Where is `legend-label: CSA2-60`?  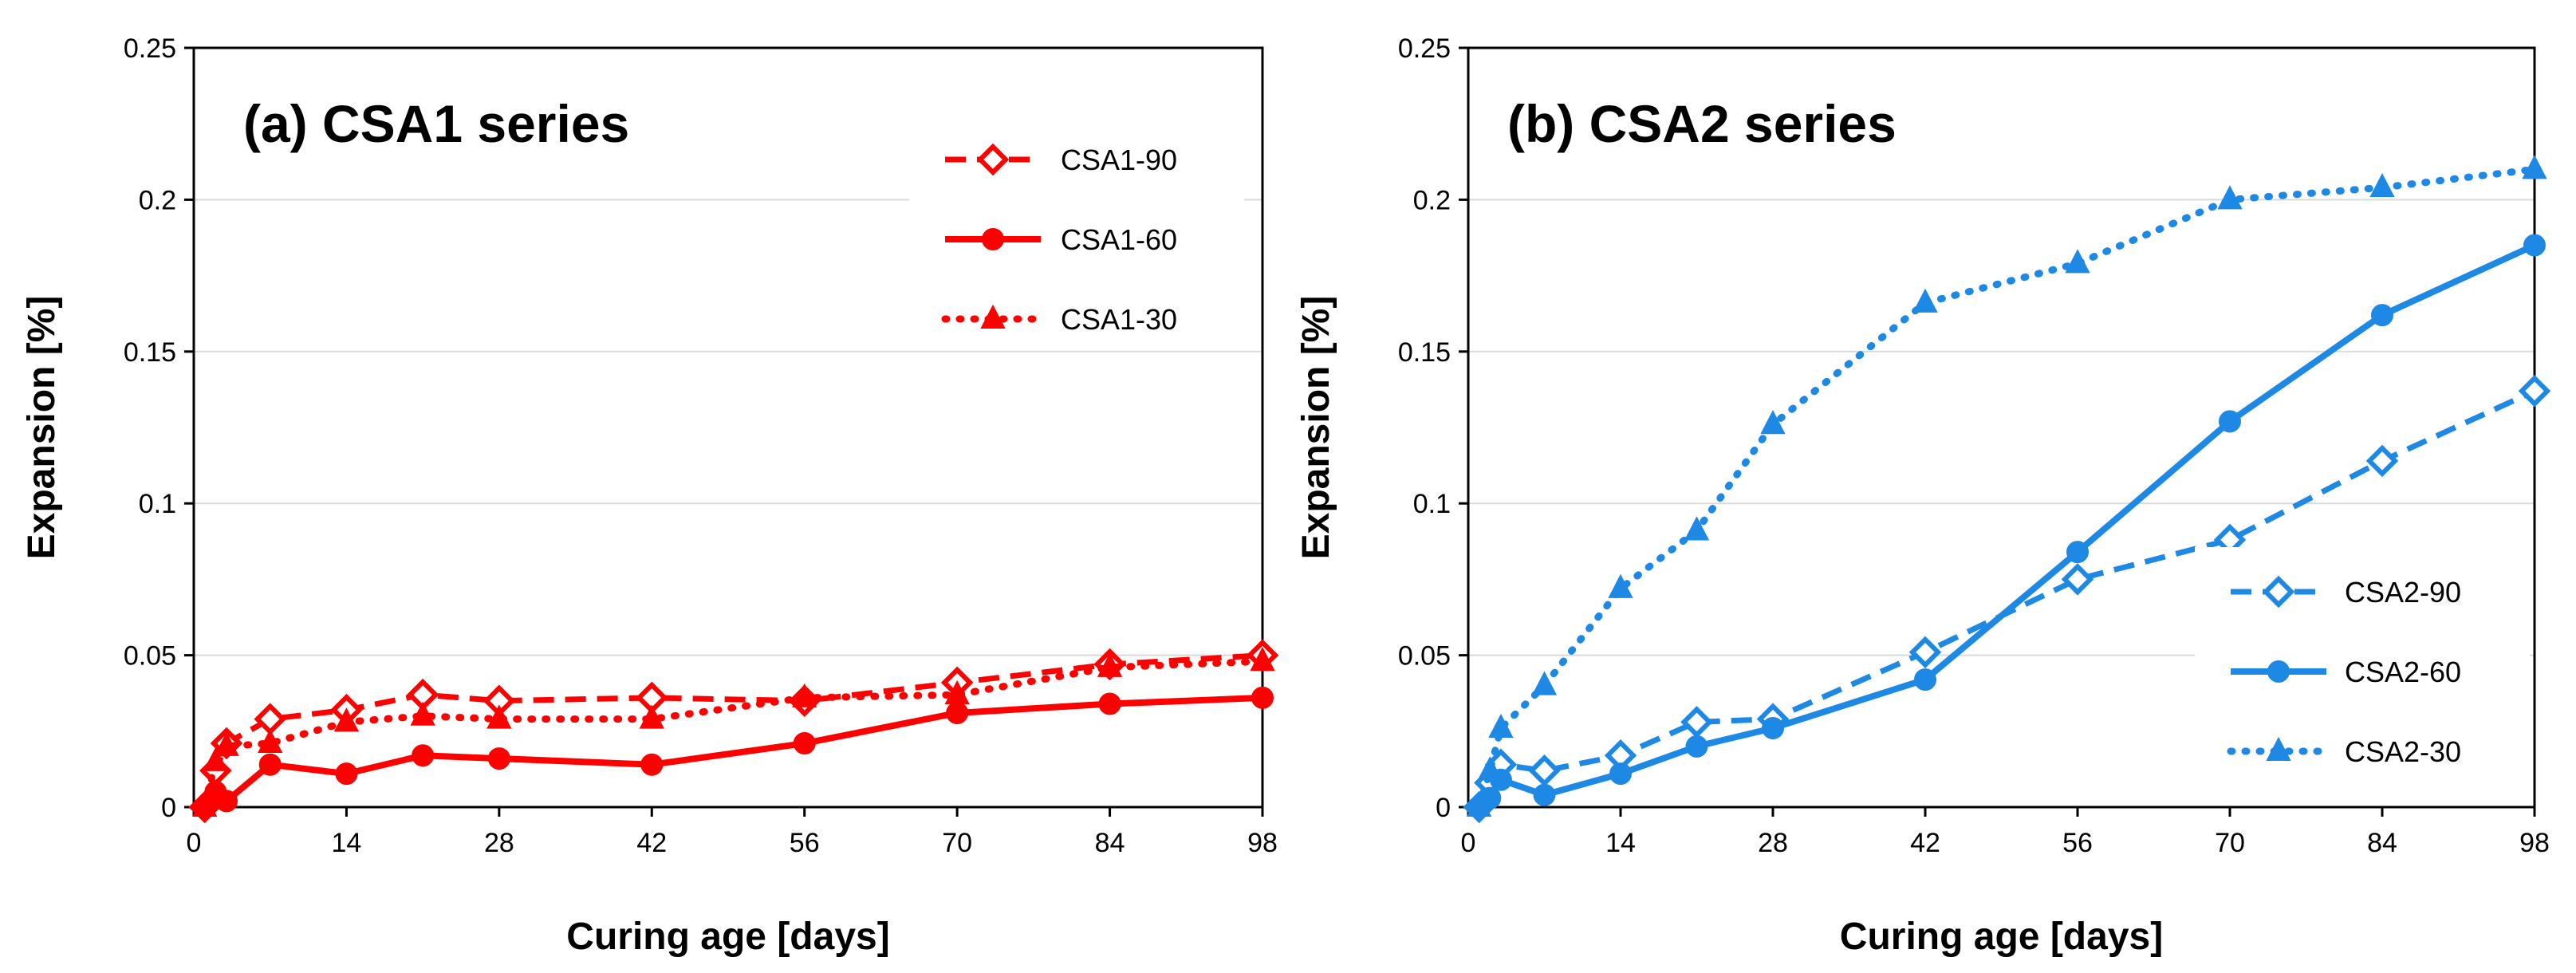 legend-label: CSA2-60 is located at coordinates (2403, 672).